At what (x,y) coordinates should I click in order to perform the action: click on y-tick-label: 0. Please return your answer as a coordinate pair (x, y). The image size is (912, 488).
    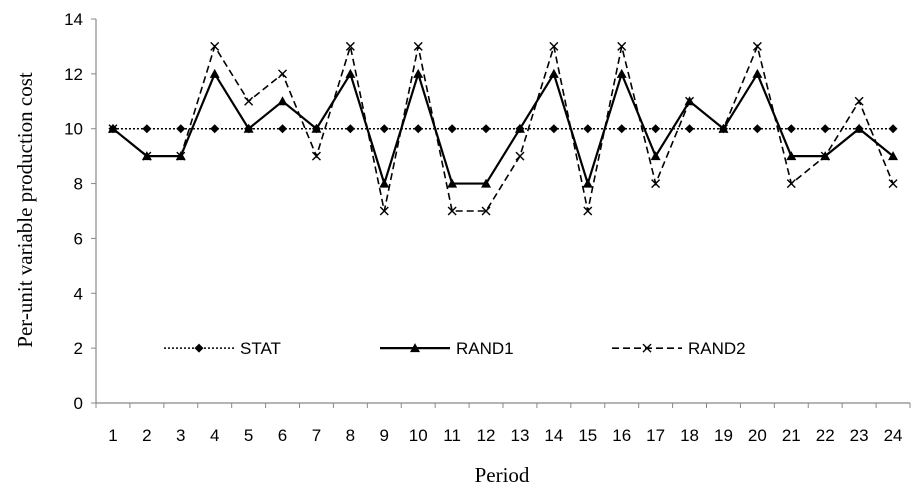
    Looking at the image, I should click on (78, 403).